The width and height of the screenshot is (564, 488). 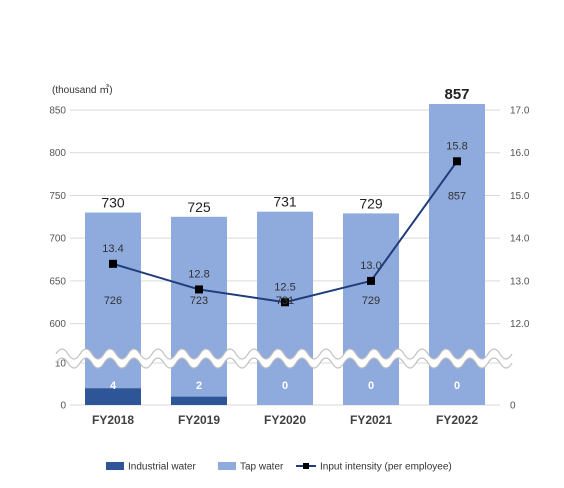 What do you see at coordinates (457, 197) in the screenshot?
I see `tap-water-value-label: 857` at bounding box center [457, 197].